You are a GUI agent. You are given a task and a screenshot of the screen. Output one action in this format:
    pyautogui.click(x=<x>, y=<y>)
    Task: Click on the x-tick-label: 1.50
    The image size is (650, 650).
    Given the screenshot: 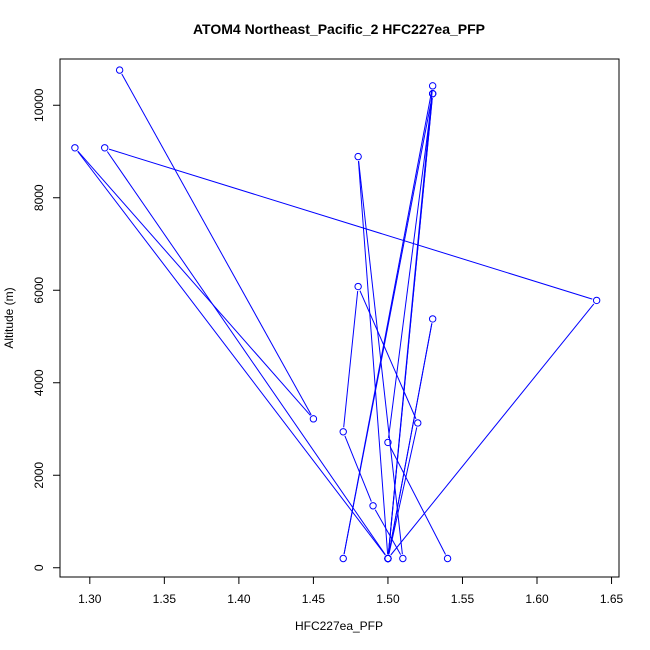 What is the action you would take?
    pyautogui.click(x=388, y=599)
    